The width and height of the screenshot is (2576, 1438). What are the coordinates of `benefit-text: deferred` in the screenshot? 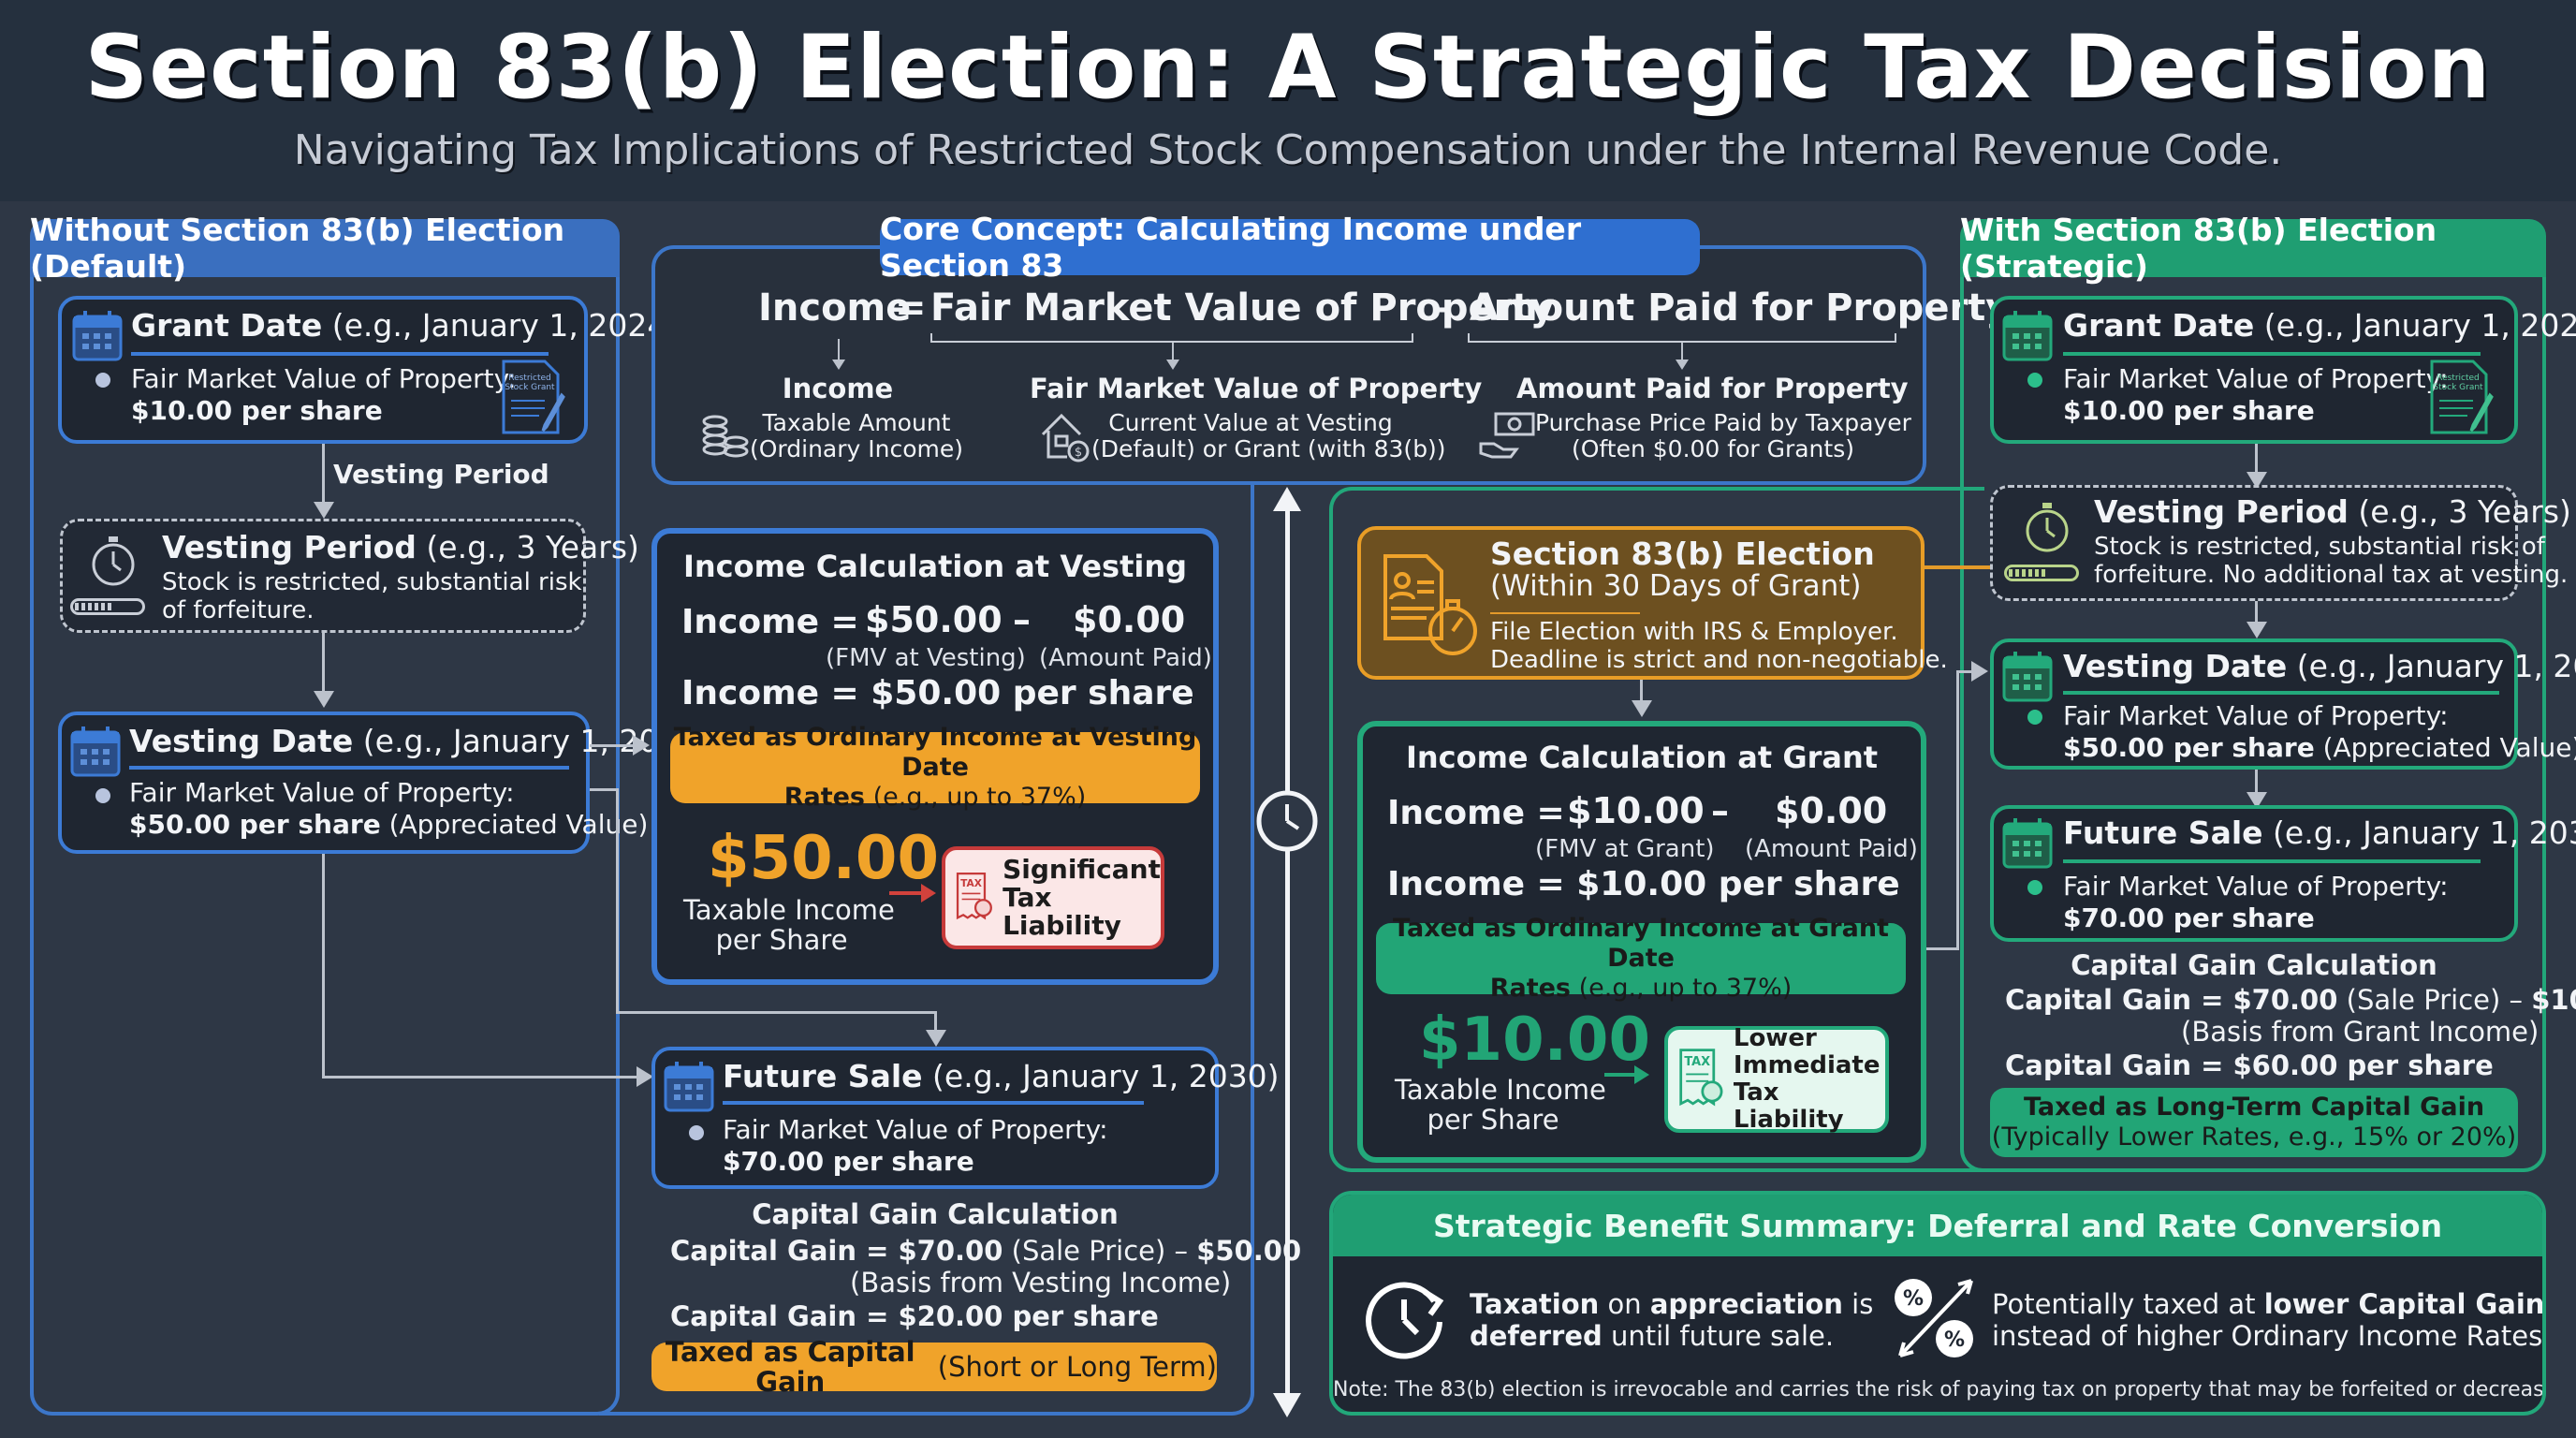 It's located at (1536, 1336).